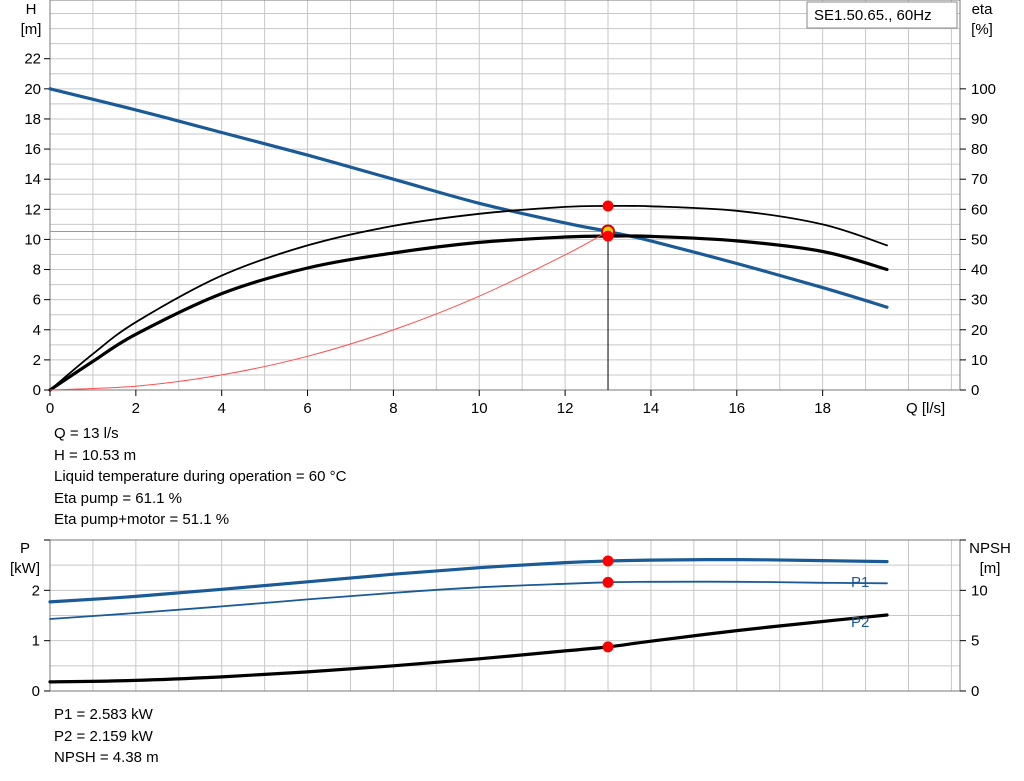 Image resolution: width=1024 pixels, height=781 pixels. Describe the element at coordinates (25, 568) in the screenshot. I see `bottom-y-left-label-2: [kW]` at that location.